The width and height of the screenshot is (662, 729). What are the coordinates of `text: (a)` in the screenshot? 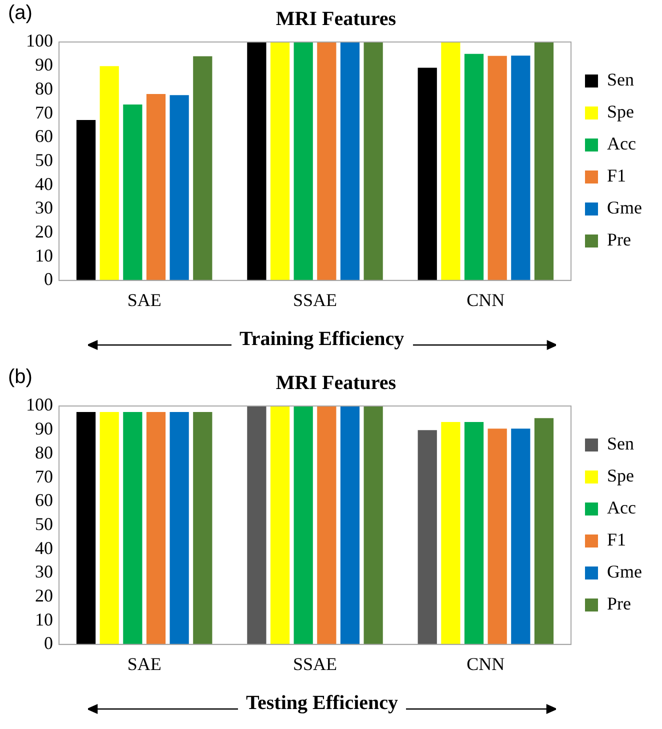 It's located at (20, 13).